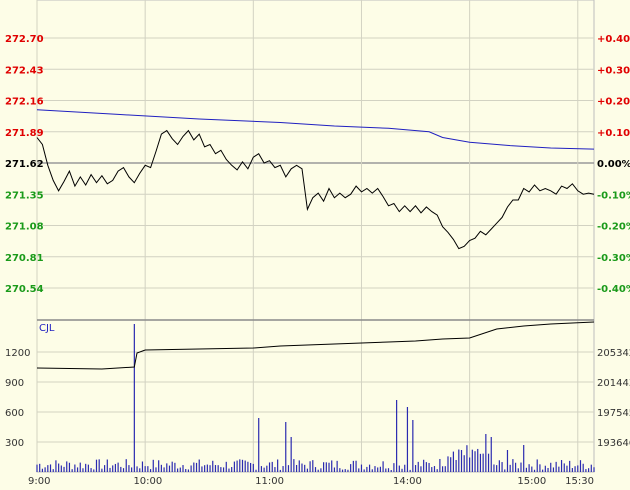 This screenshot has height=490, width=630. I want to click on time-tick-label: 14:00, so click(407, 481).